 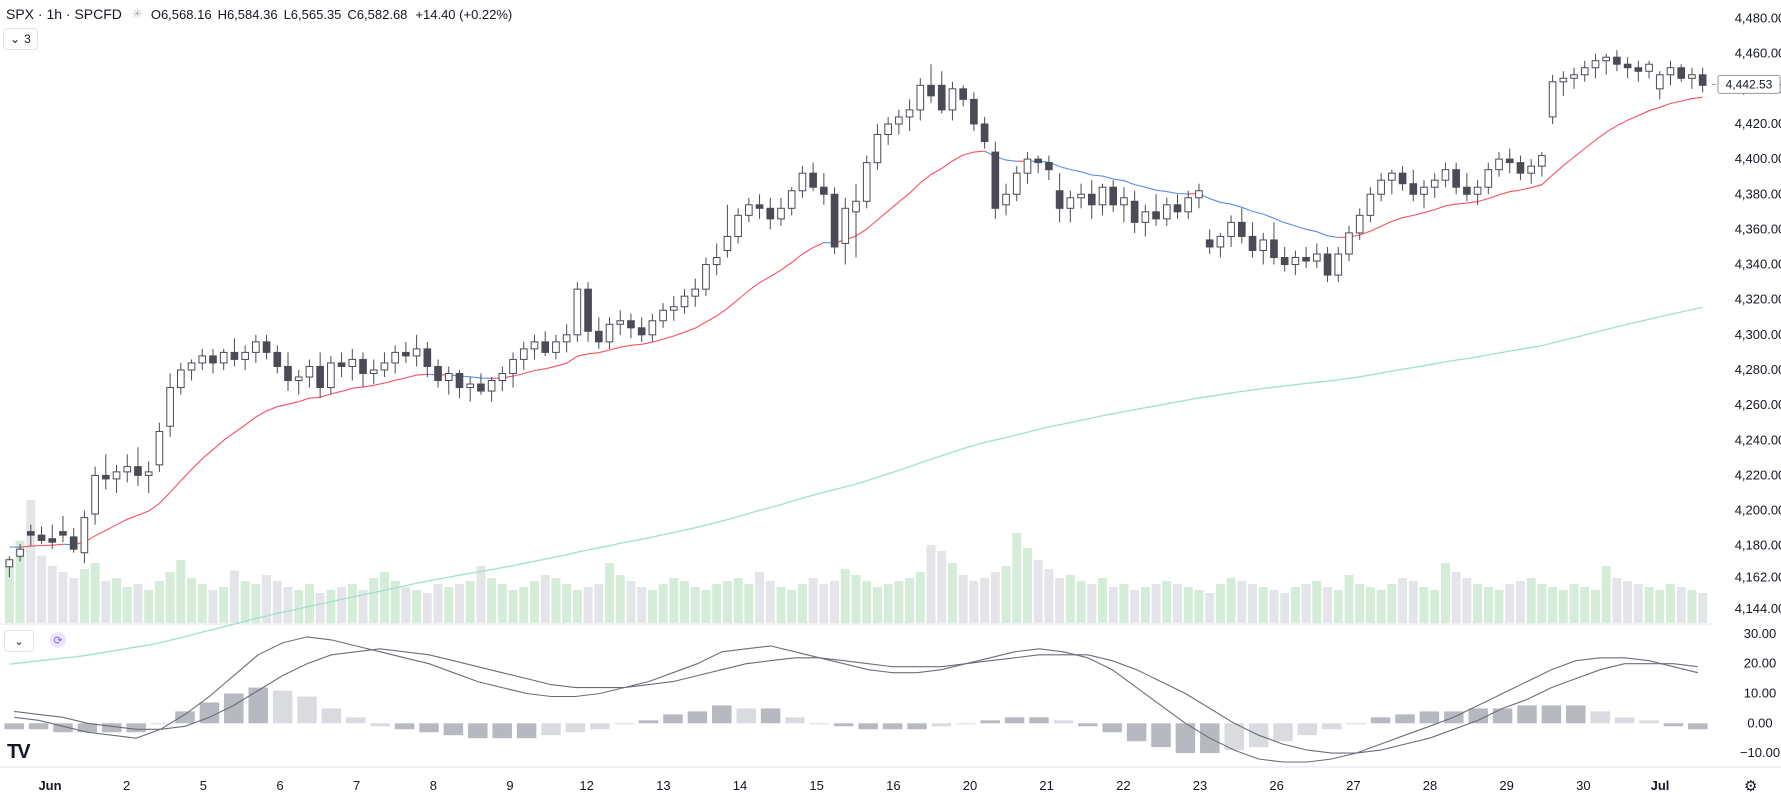 What do you see at coordinates (1660, 785) in the screenshot?
I see `time-tick-label: Jul` at bounding box center [1660, 785].